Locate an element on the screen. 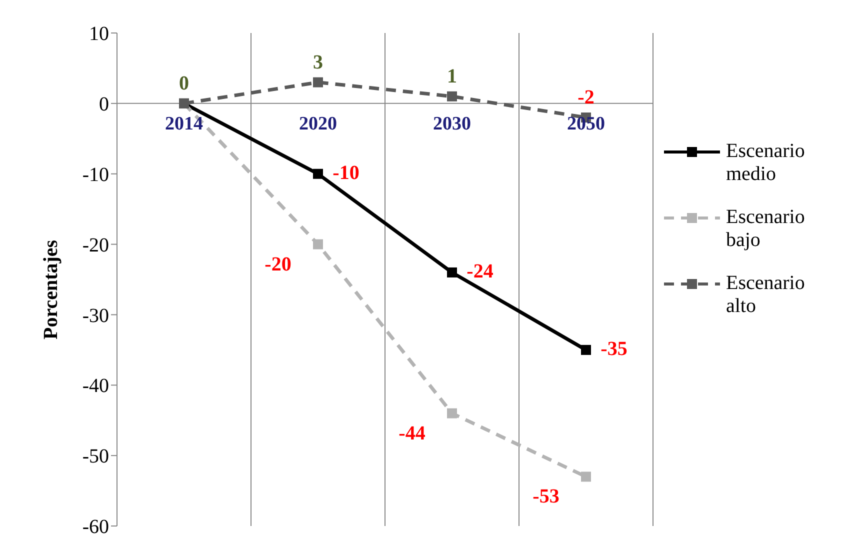  data-label: -24 is located at coordinates (480, 271).